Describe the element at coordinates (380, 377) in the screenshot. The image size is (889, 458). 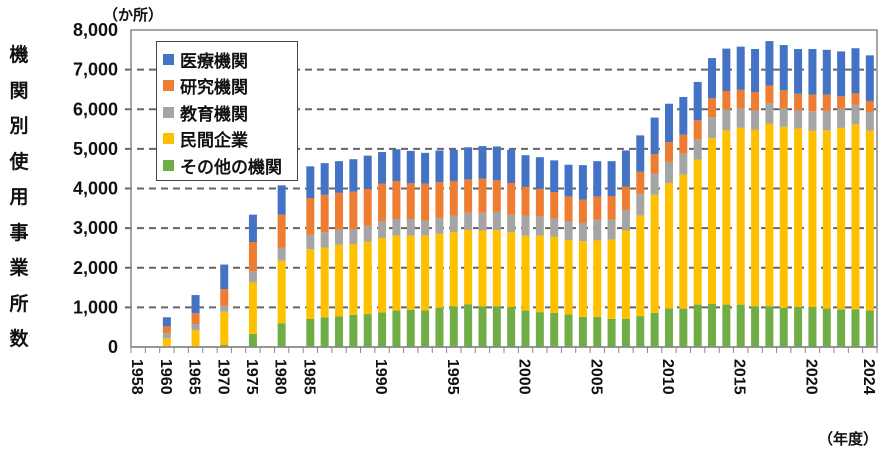
I see `x-tick-label: 1990` at that location.